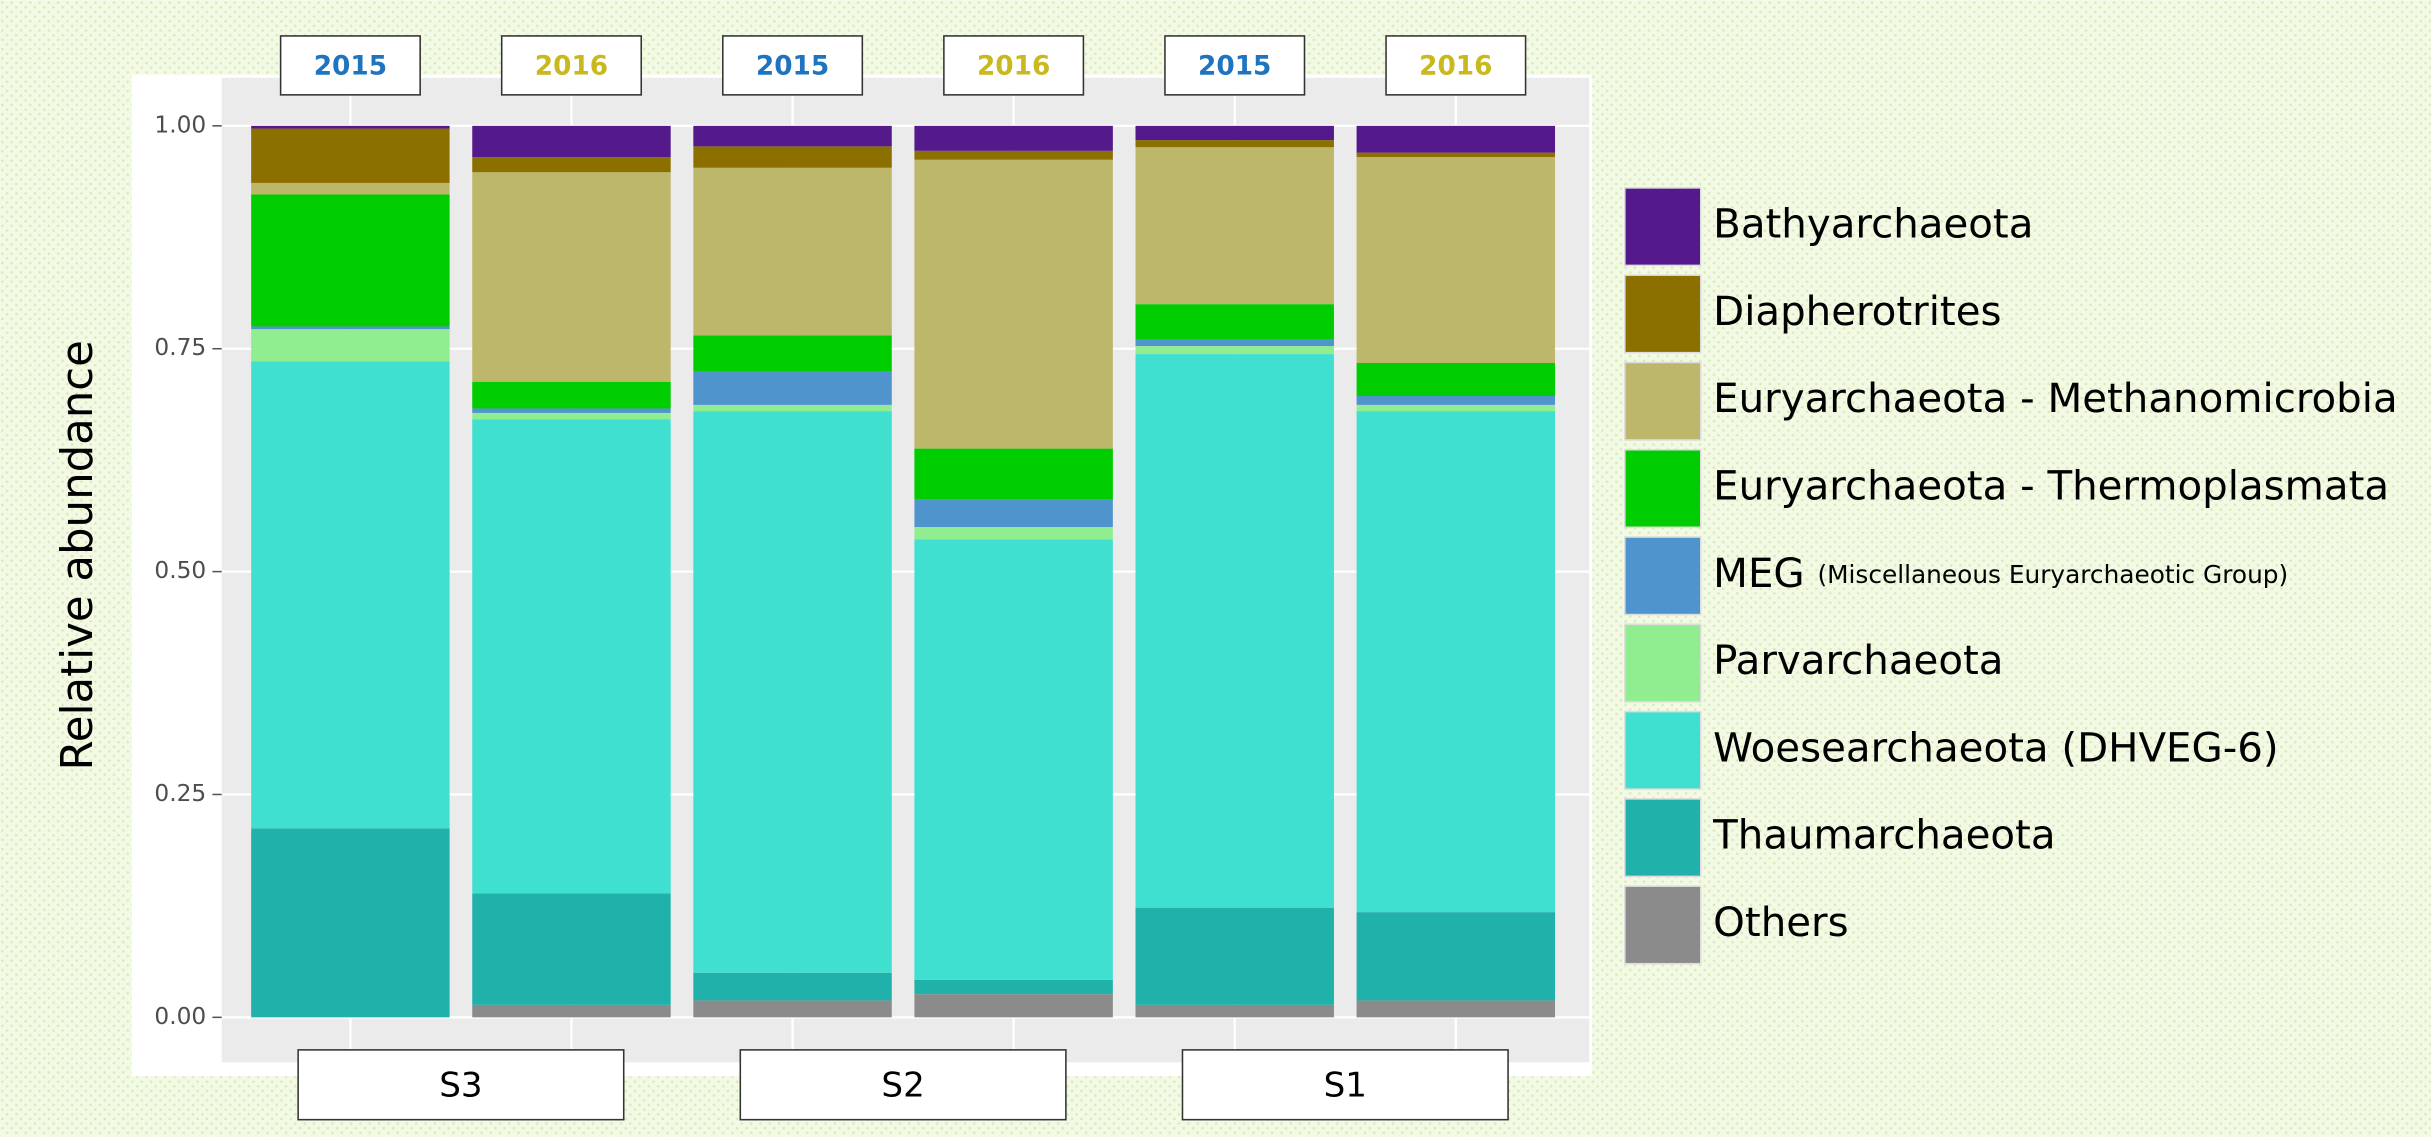  Describe the element at coordinates (1883, 835) in the screenshot. I see `legend-label: Thaumarchaeota` at that location.